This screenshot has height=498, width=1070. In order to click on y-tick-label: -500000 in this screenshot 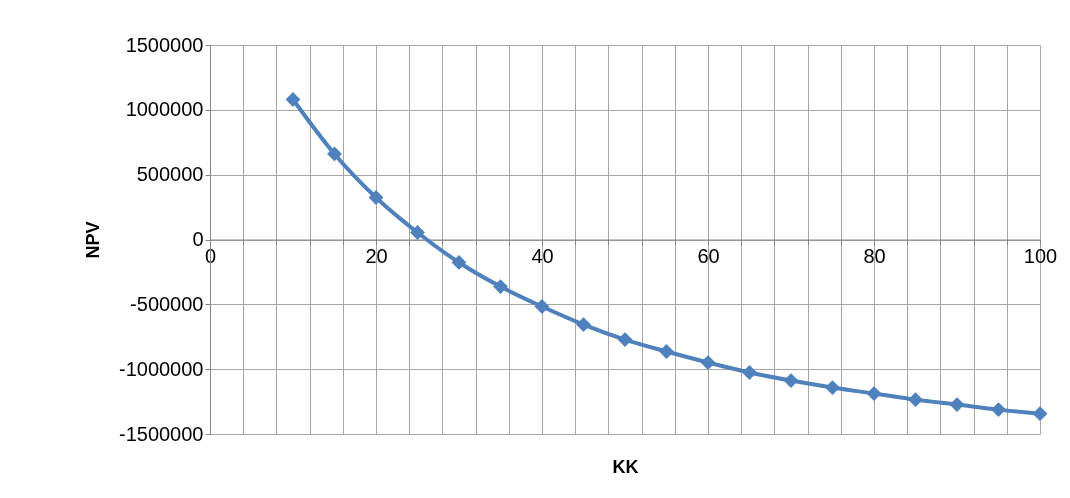, I will do `click(167, 303)`.